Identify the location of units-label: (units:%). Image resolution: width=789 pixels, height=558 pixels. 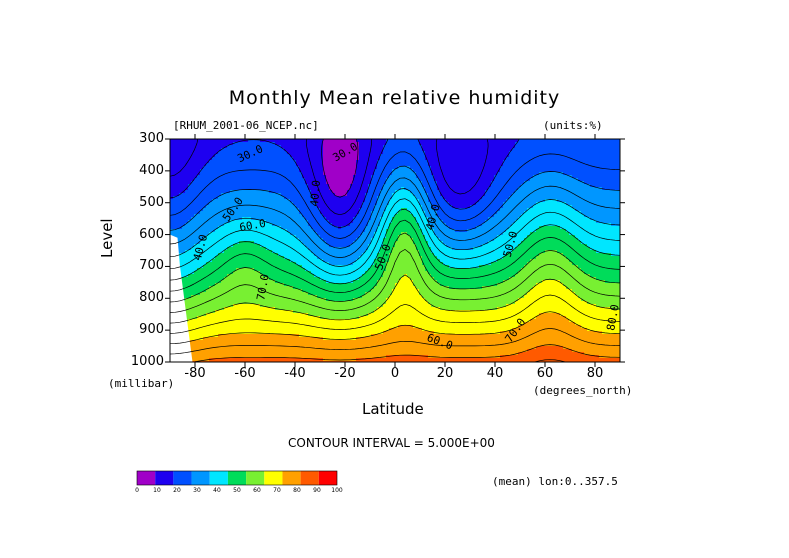
(573, 125).